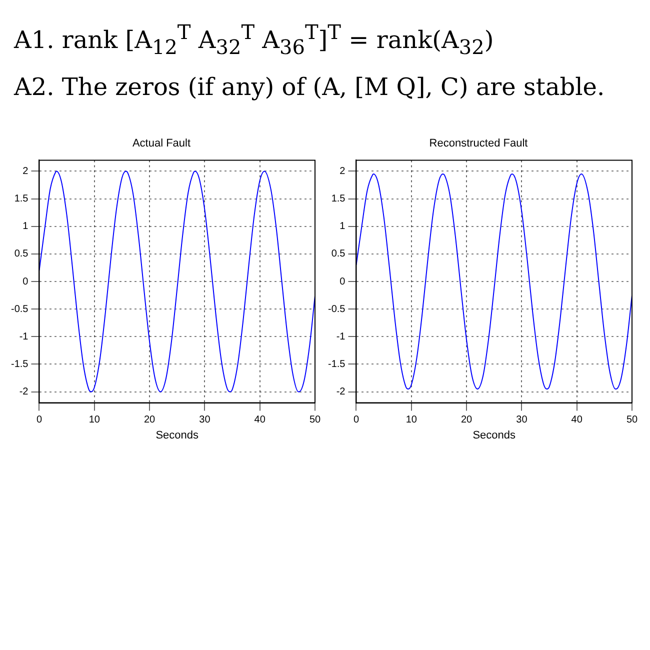 The height and width of the screenshot is (650, 650). Describe the element at coordinates (310, 87) in the screenshot. I see `text: A2. The zeros (if any) of (A, [M Q], C) are stable.` at that location.